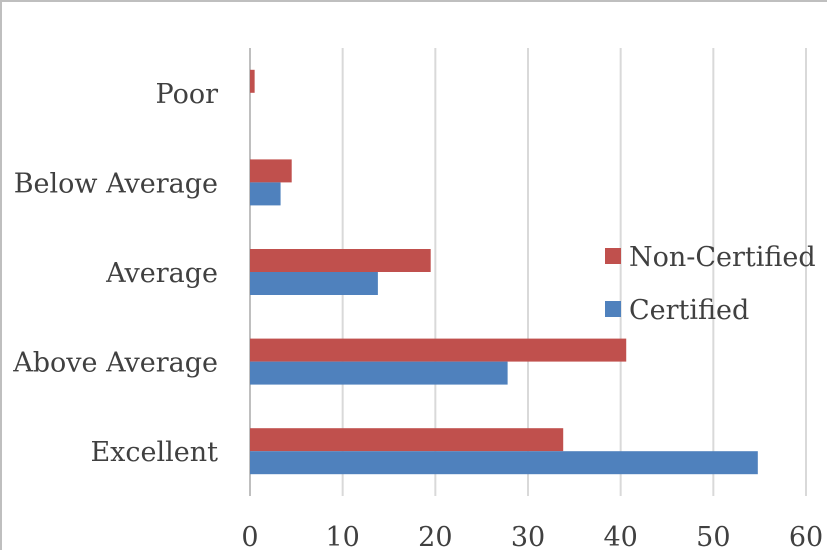  I want to click on bar-non-certified-average, so click(340, 260).